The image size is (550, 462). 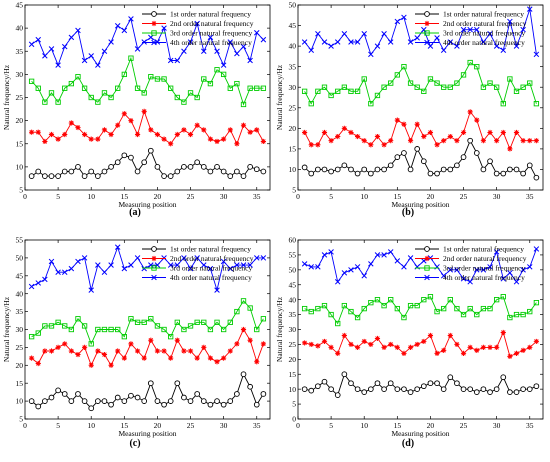 I want to click on panel-d-series-3-line, so click(x=420, y=310).